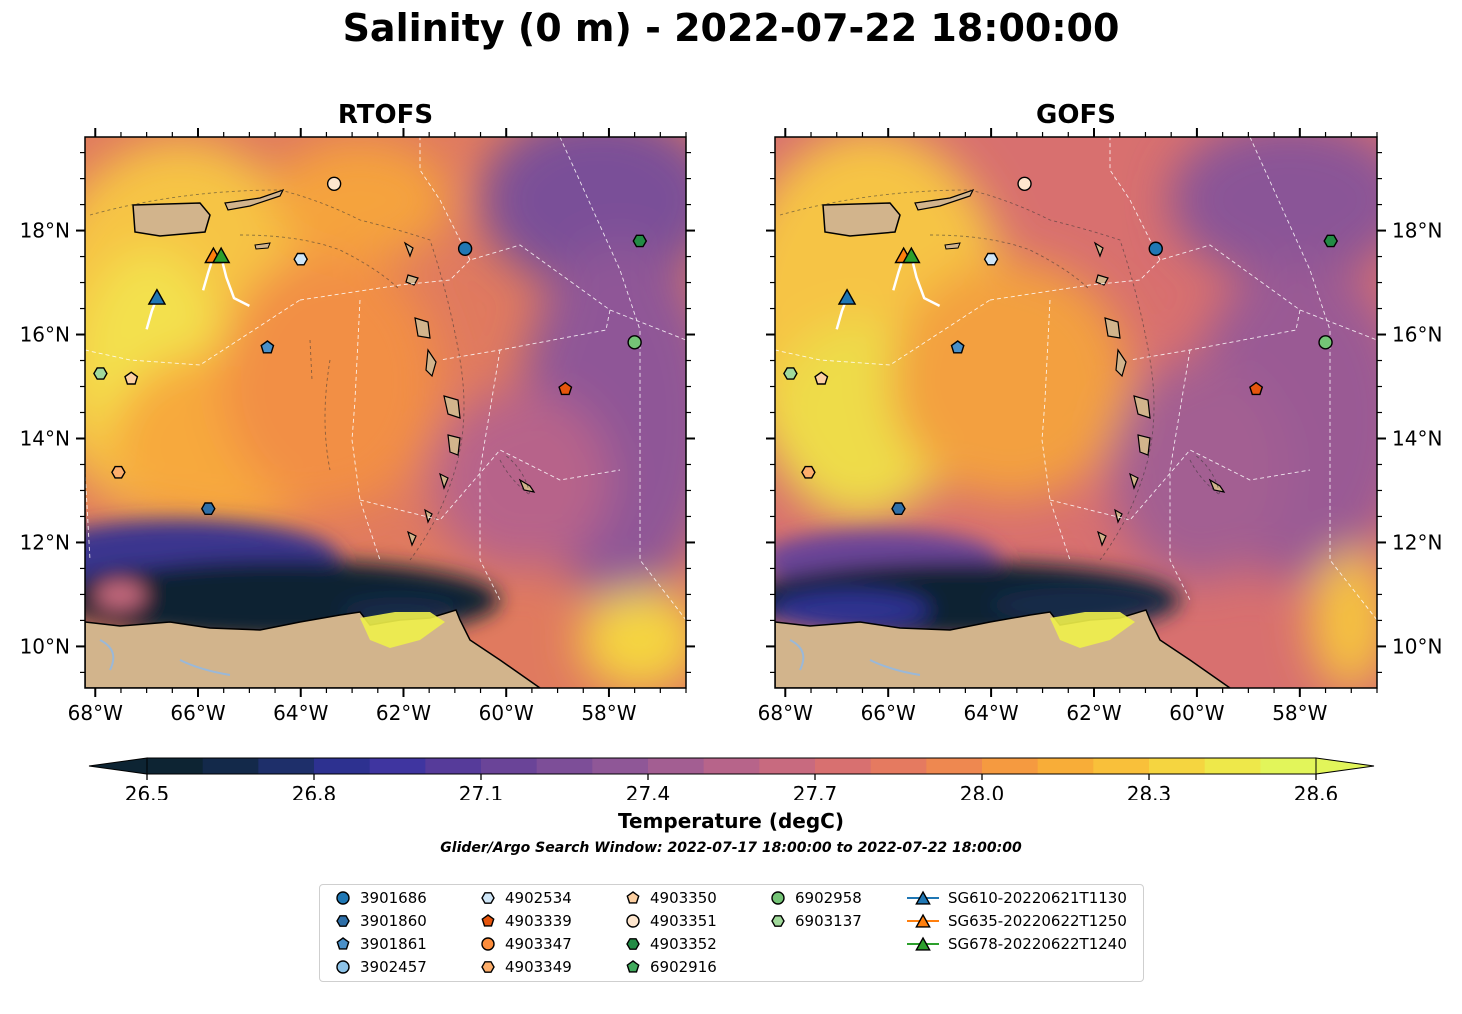 The width and height of the screenshot is (1462, 1014). What do you see at coordinates (393, 898) in the screenshot?
I see `legend-label: 3901686` at bounding box center [393, 898].